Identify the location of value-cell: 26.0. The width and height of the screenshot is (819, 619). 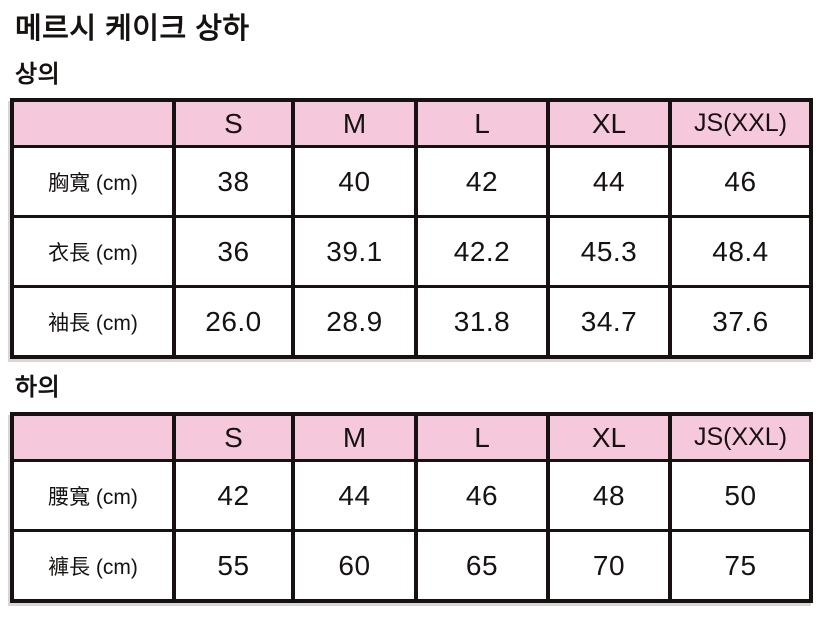
(233, 322).